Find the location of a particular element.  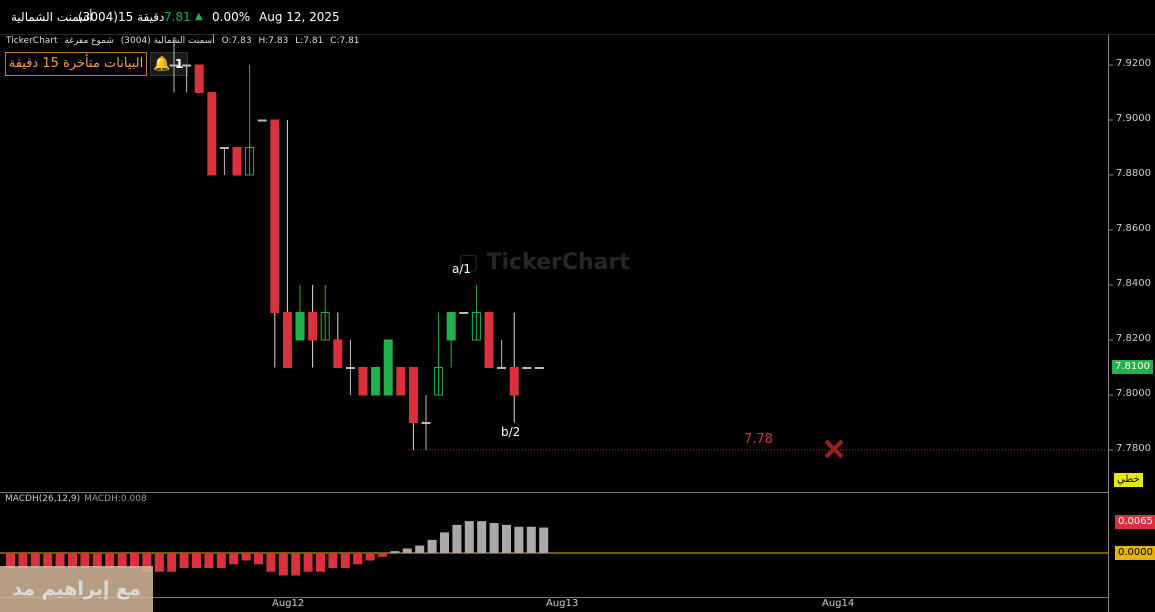

price-tick-label: 7.8000 is located at coordinates (1133, 393).